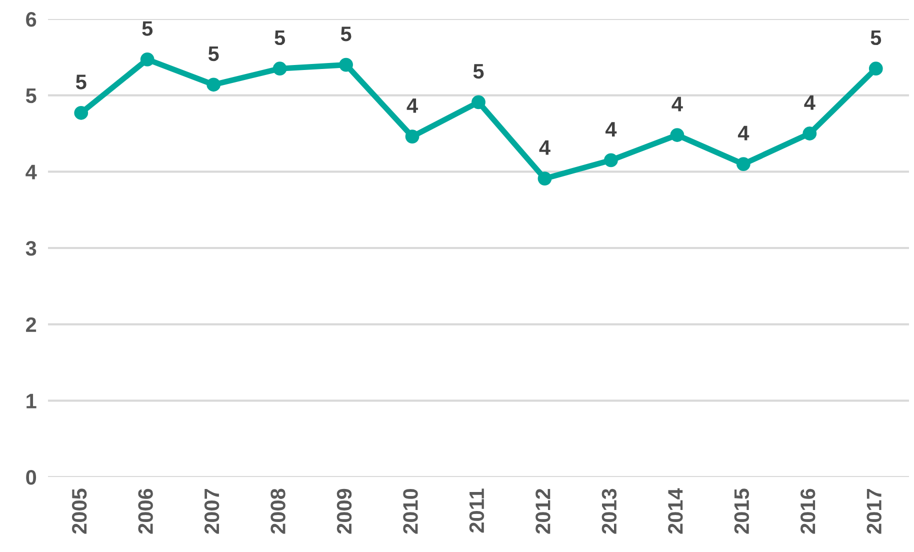  I want to click on x-tick-label: 2016, so click(808, 511).